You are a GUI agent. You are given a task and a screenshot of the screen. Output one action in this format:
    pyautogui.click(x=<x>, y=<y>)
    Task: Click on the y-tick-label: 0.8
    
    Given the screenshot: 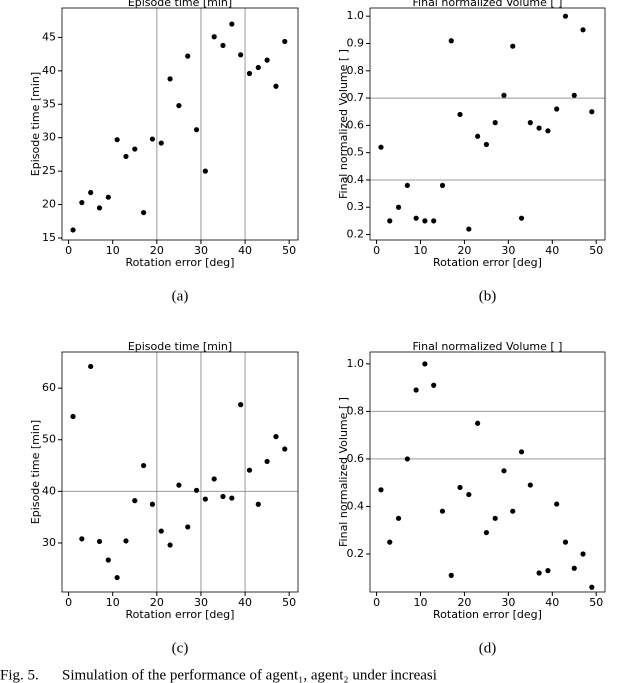 What is the action you would take?
    pyautogui.click(x=356, y=410)
    